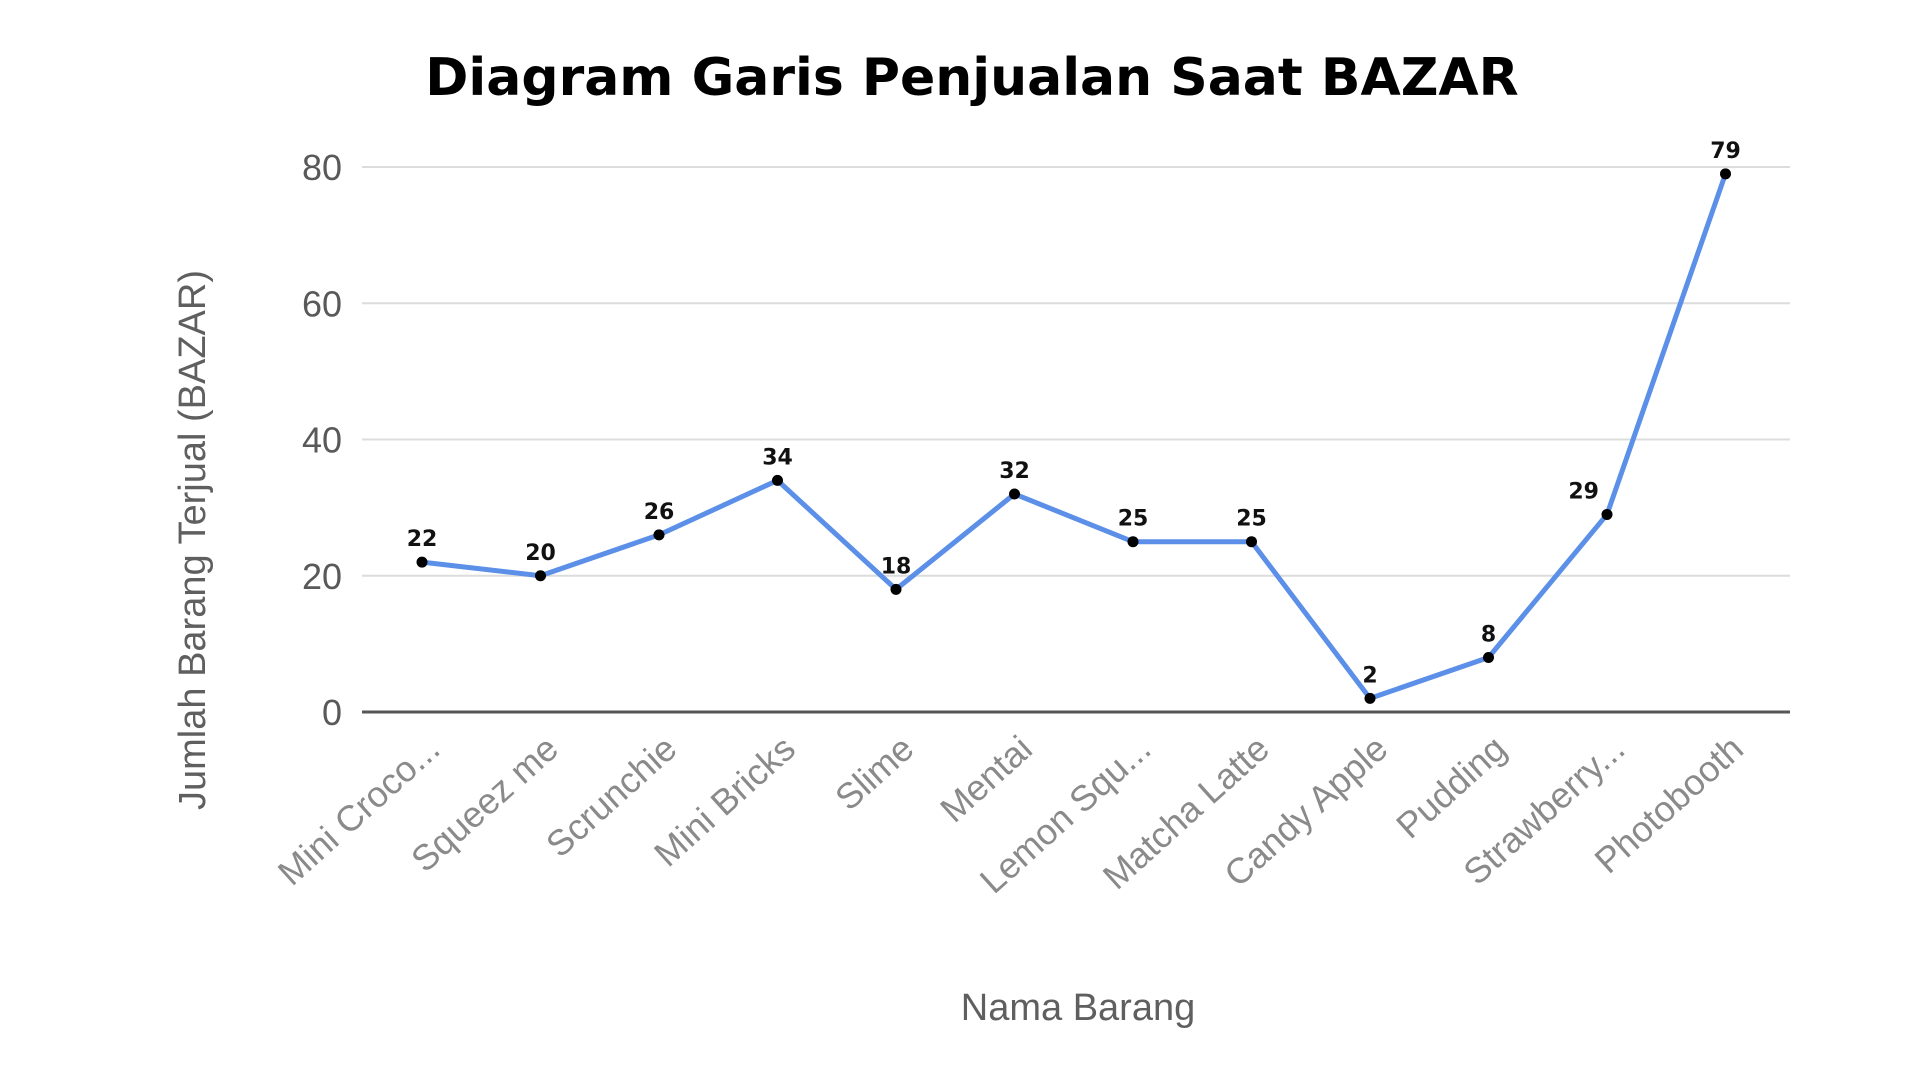 The width and height of the screenshot is (1920, 1080). What do you see at coordinates (1078, 1008) in the screenshot?
I see `x-axis-title: Nama Barang` at bounding box center [1078, 1008].